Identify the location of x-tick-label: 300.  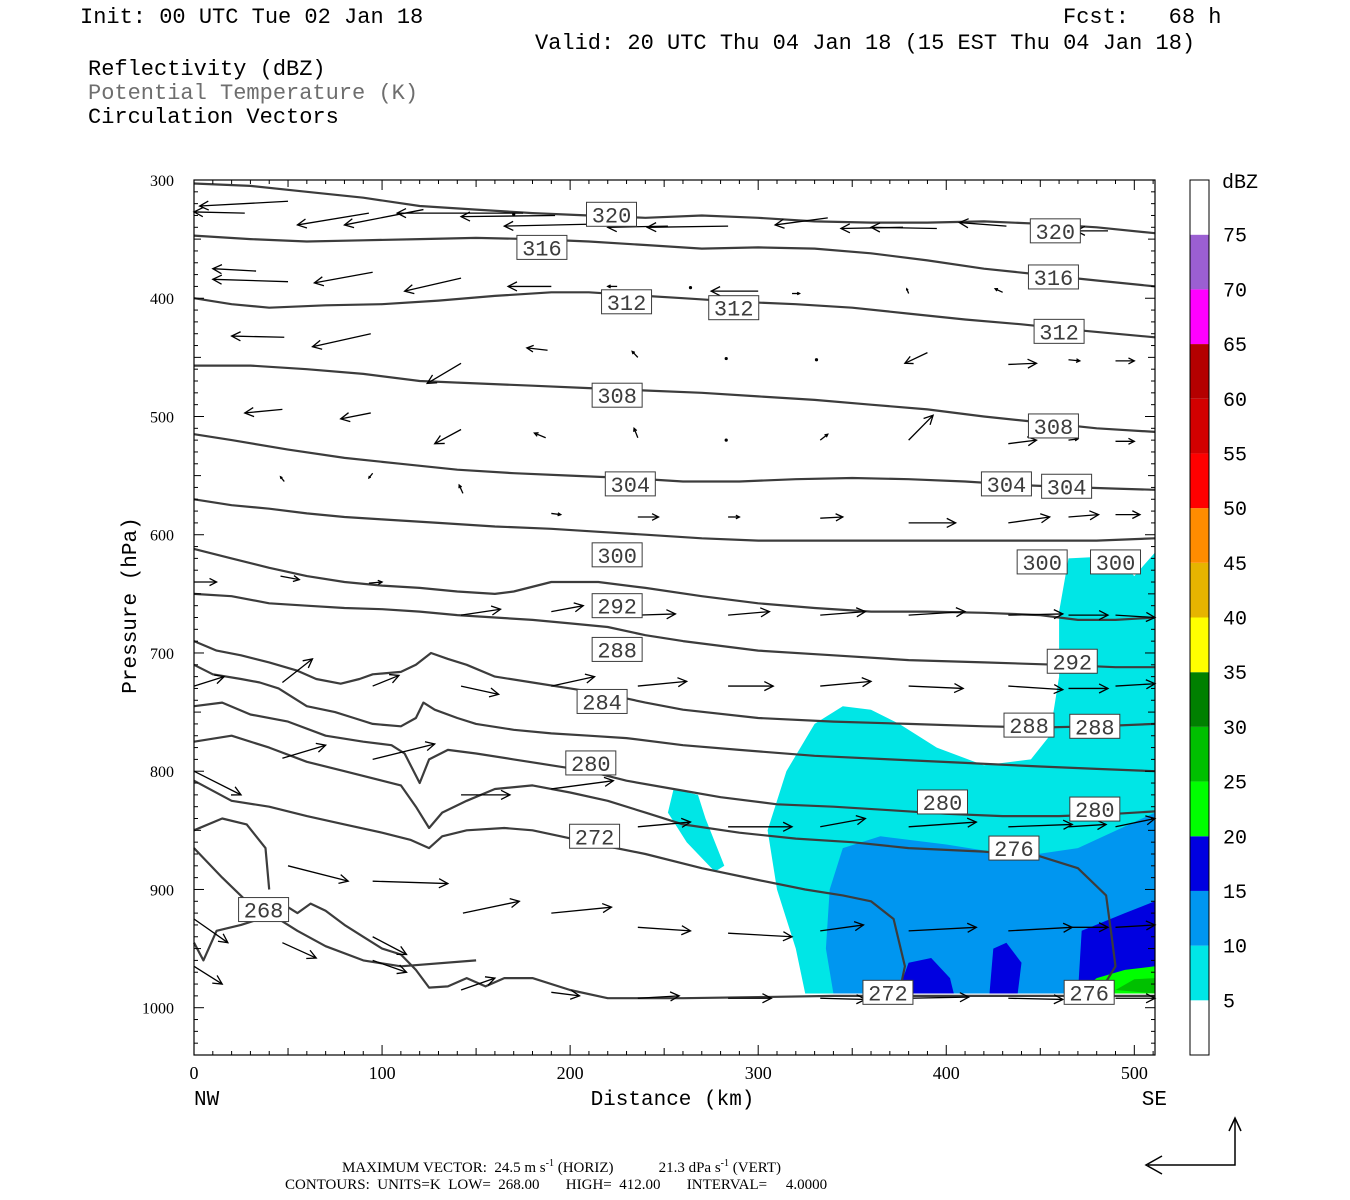
(758, 1073).